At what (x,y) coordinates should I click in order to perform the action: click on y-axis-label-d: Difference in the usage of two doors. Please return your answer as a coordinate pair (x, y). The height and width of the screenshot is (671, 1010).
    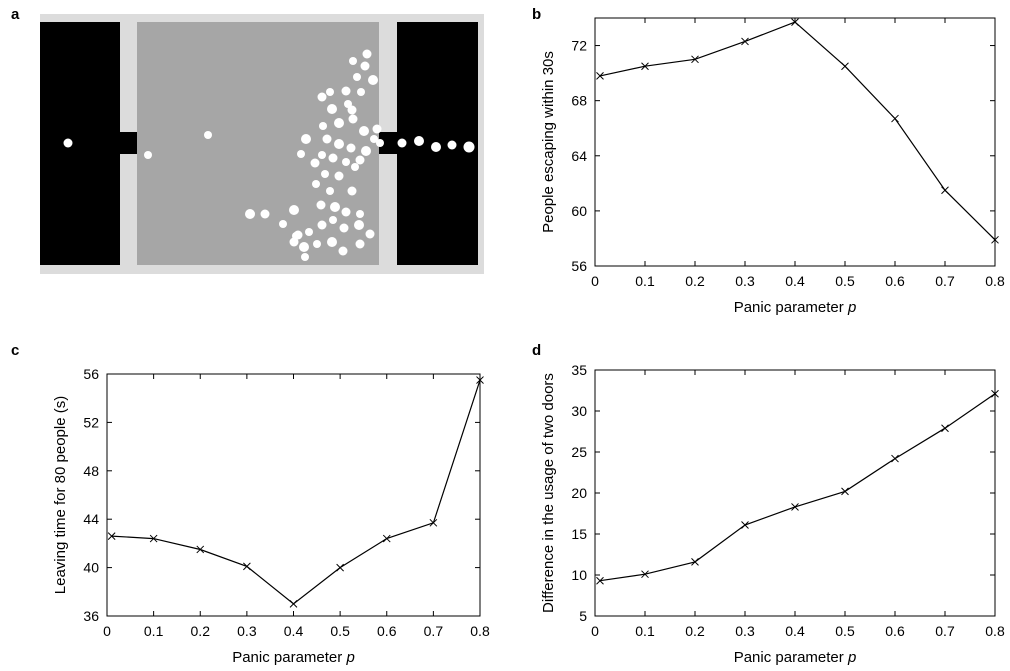
    Looking at the image, I should click on (548, 493).